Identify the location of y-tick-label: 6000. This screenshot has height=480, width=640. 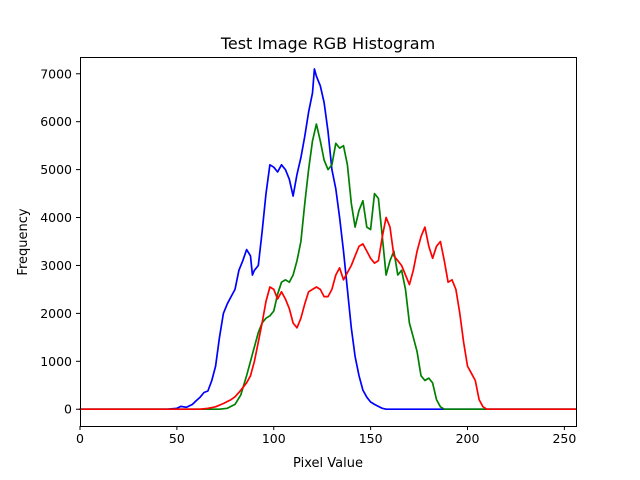
(56, 121).